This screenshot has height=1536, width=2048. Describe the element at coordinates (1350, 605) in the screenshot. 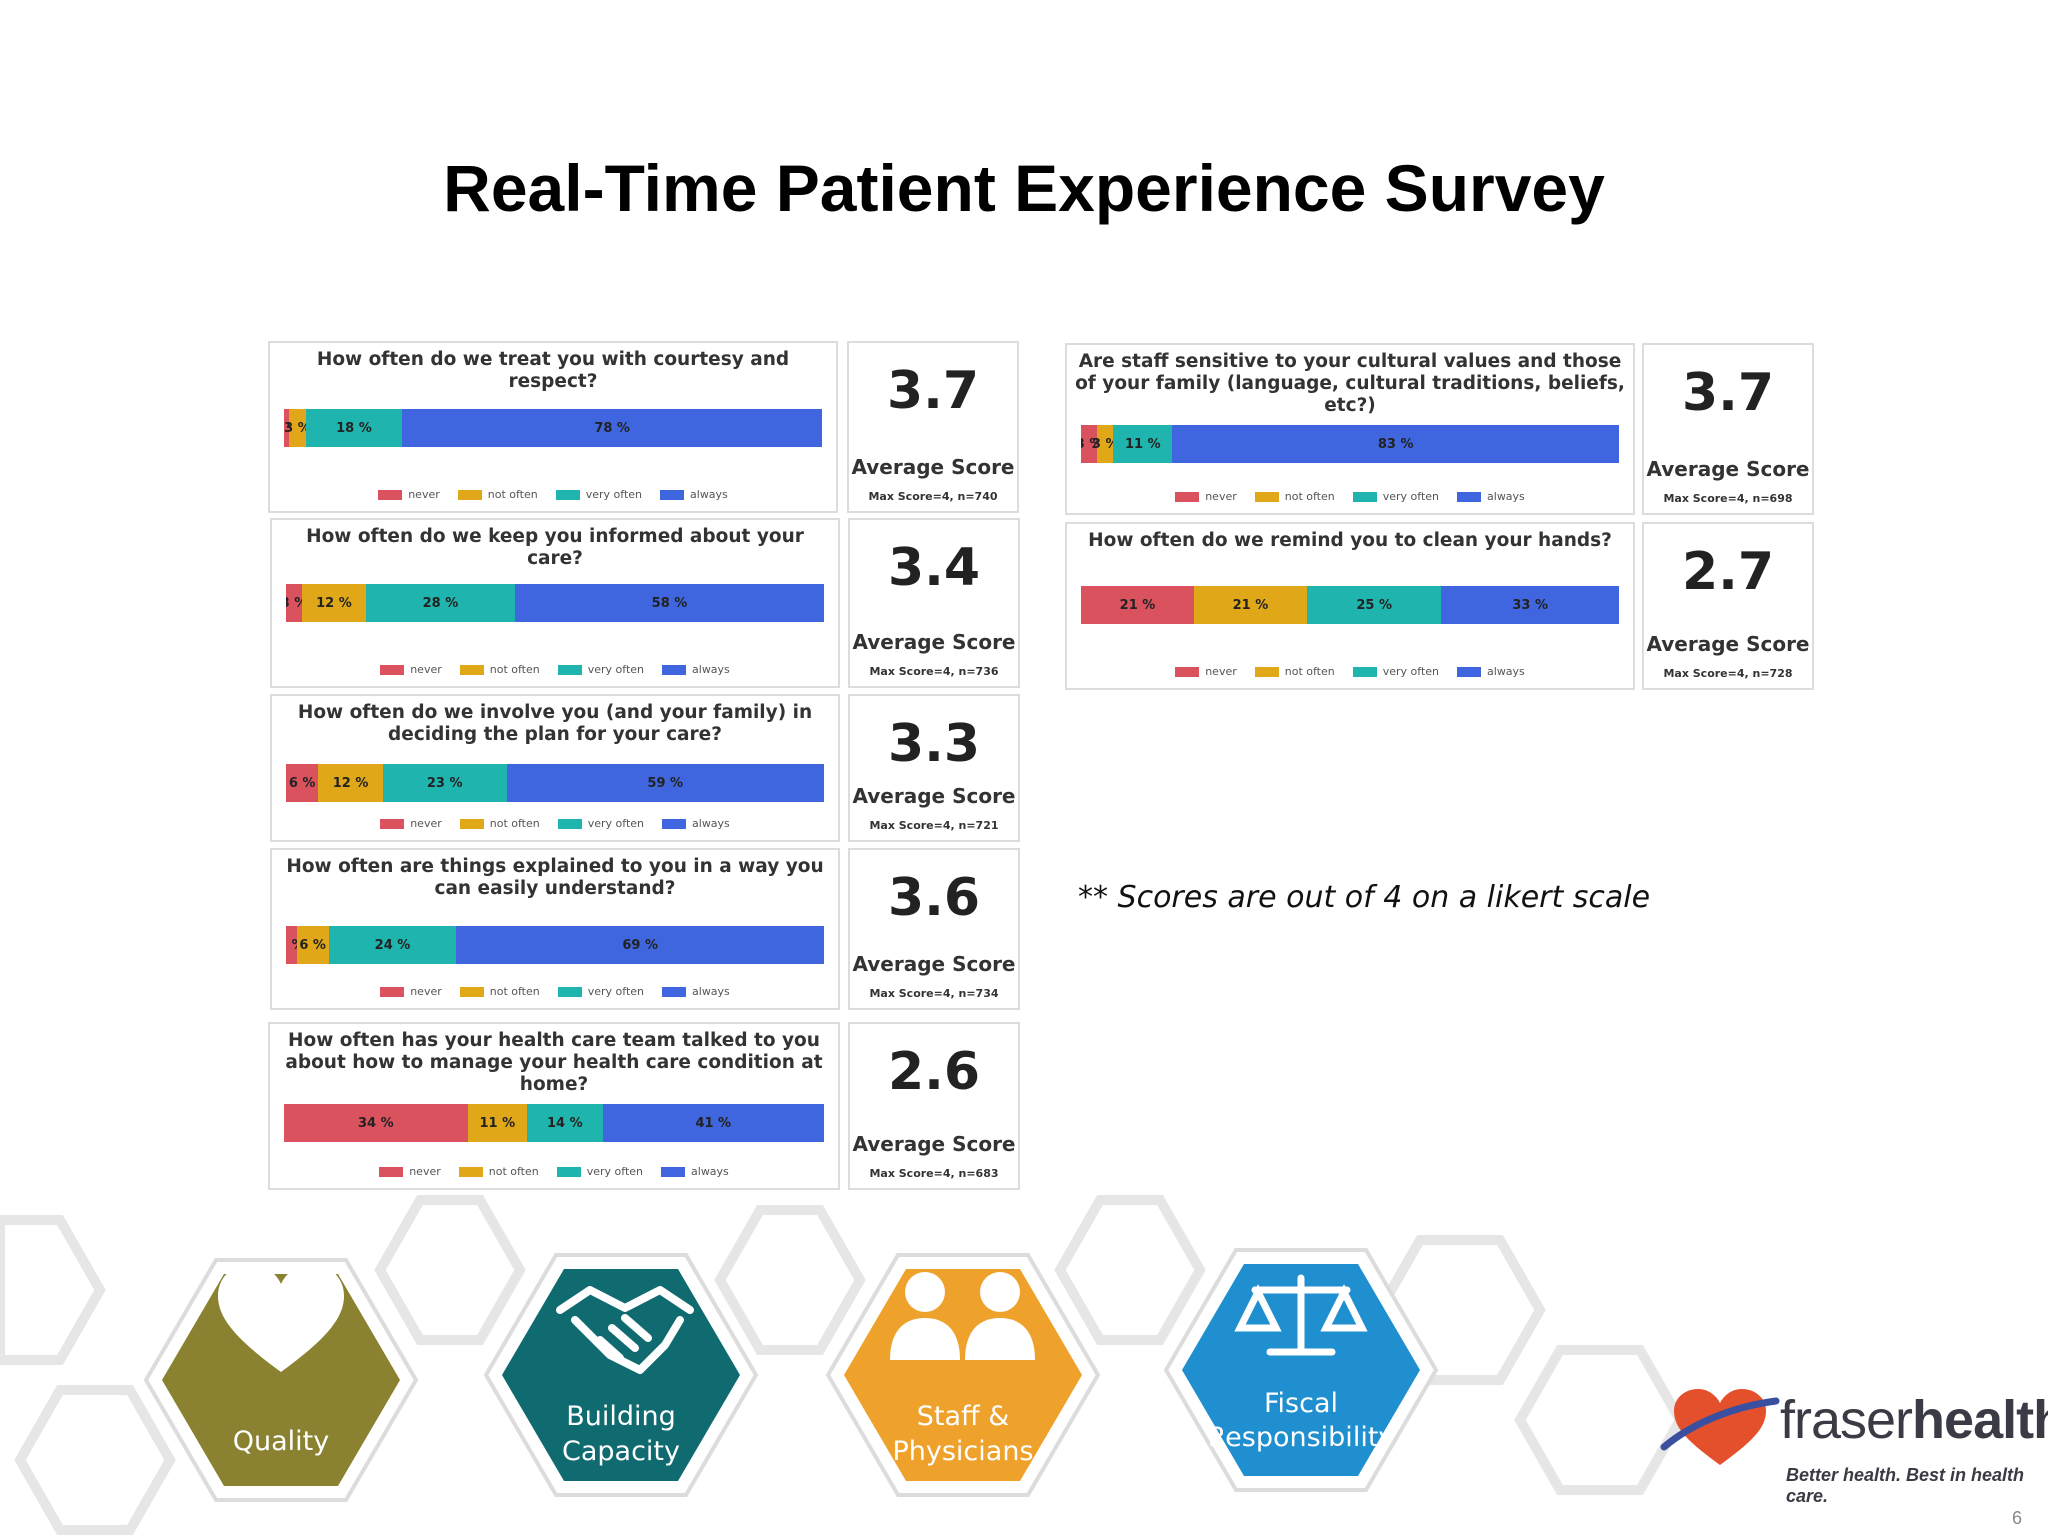

I see `stacked-bar: 21 % 21 % 25 % 33 %` at that location.